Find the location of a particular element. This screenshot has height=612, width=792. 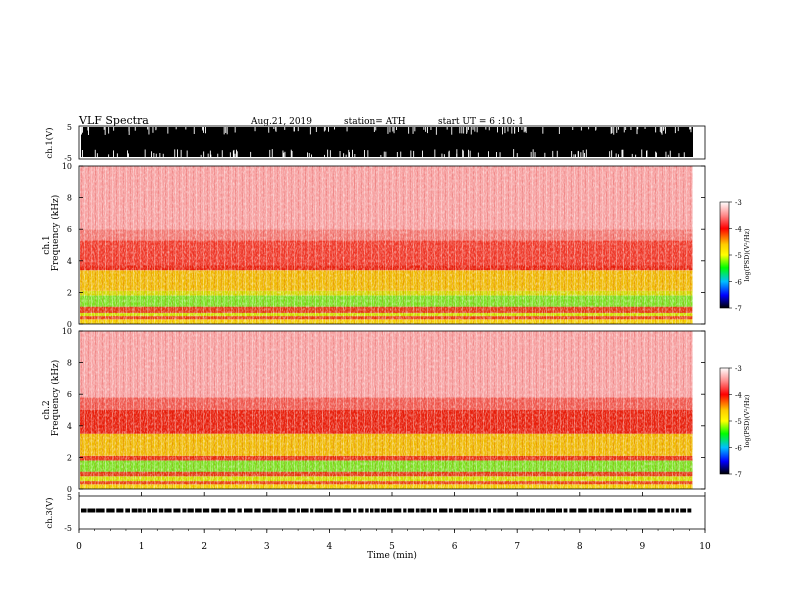

cb2-label: log(PSD)(V²/Hz) is located at coordinates (747, 420).